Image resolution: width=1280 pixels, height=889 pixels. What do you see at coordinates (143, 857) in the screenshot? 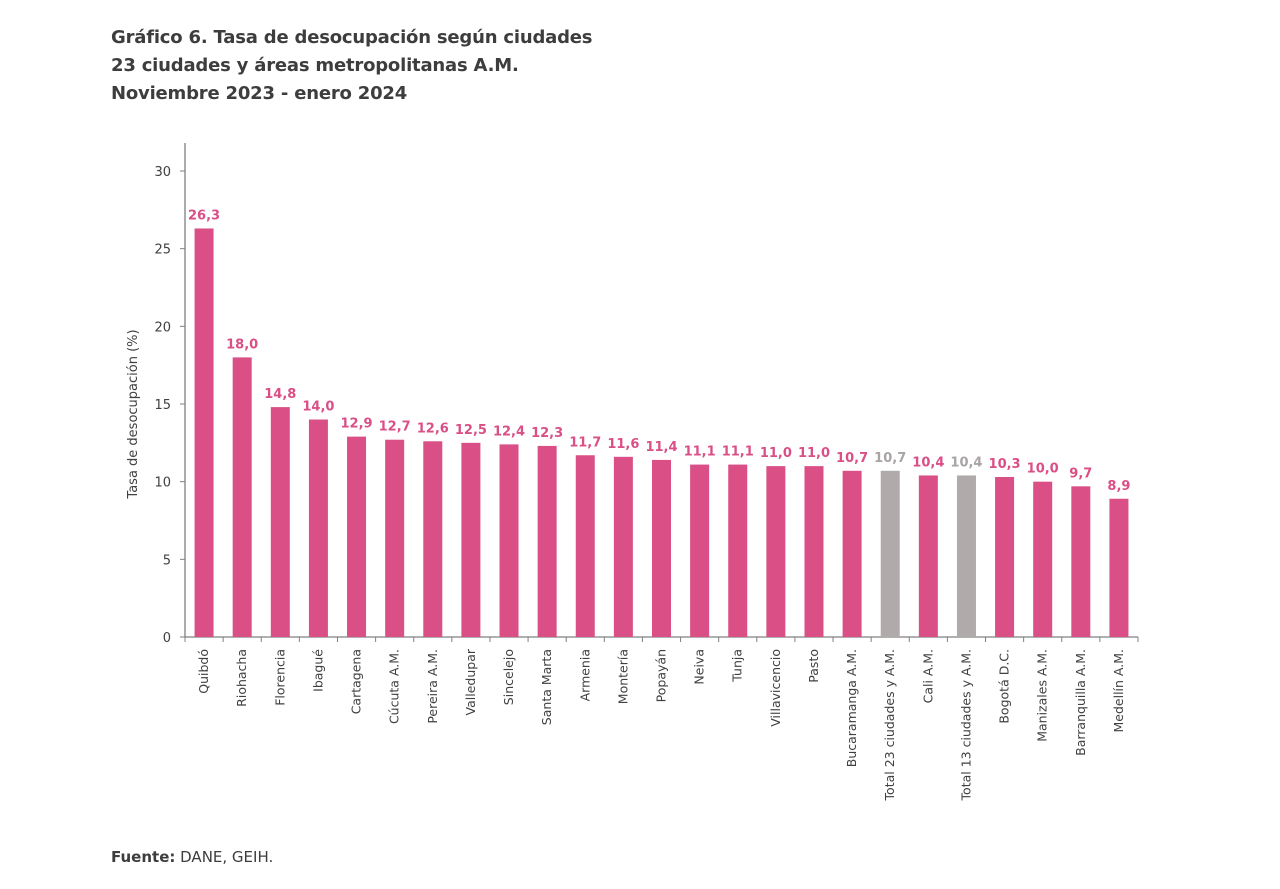
I see `source-label: Fuente:` at bounding box center [143, 857].